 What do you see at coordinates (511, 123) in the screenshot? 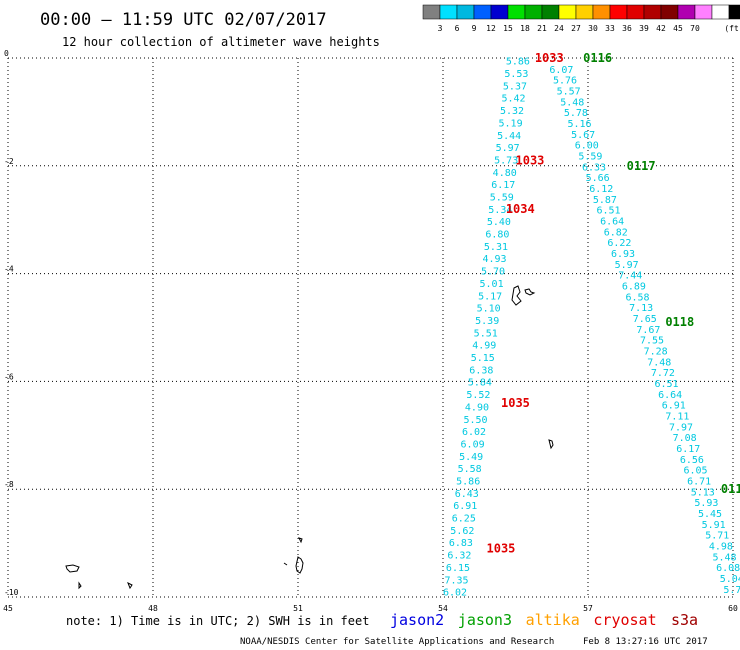
I see `wave-height-value: 5.19` at bounding box center [511, 123].